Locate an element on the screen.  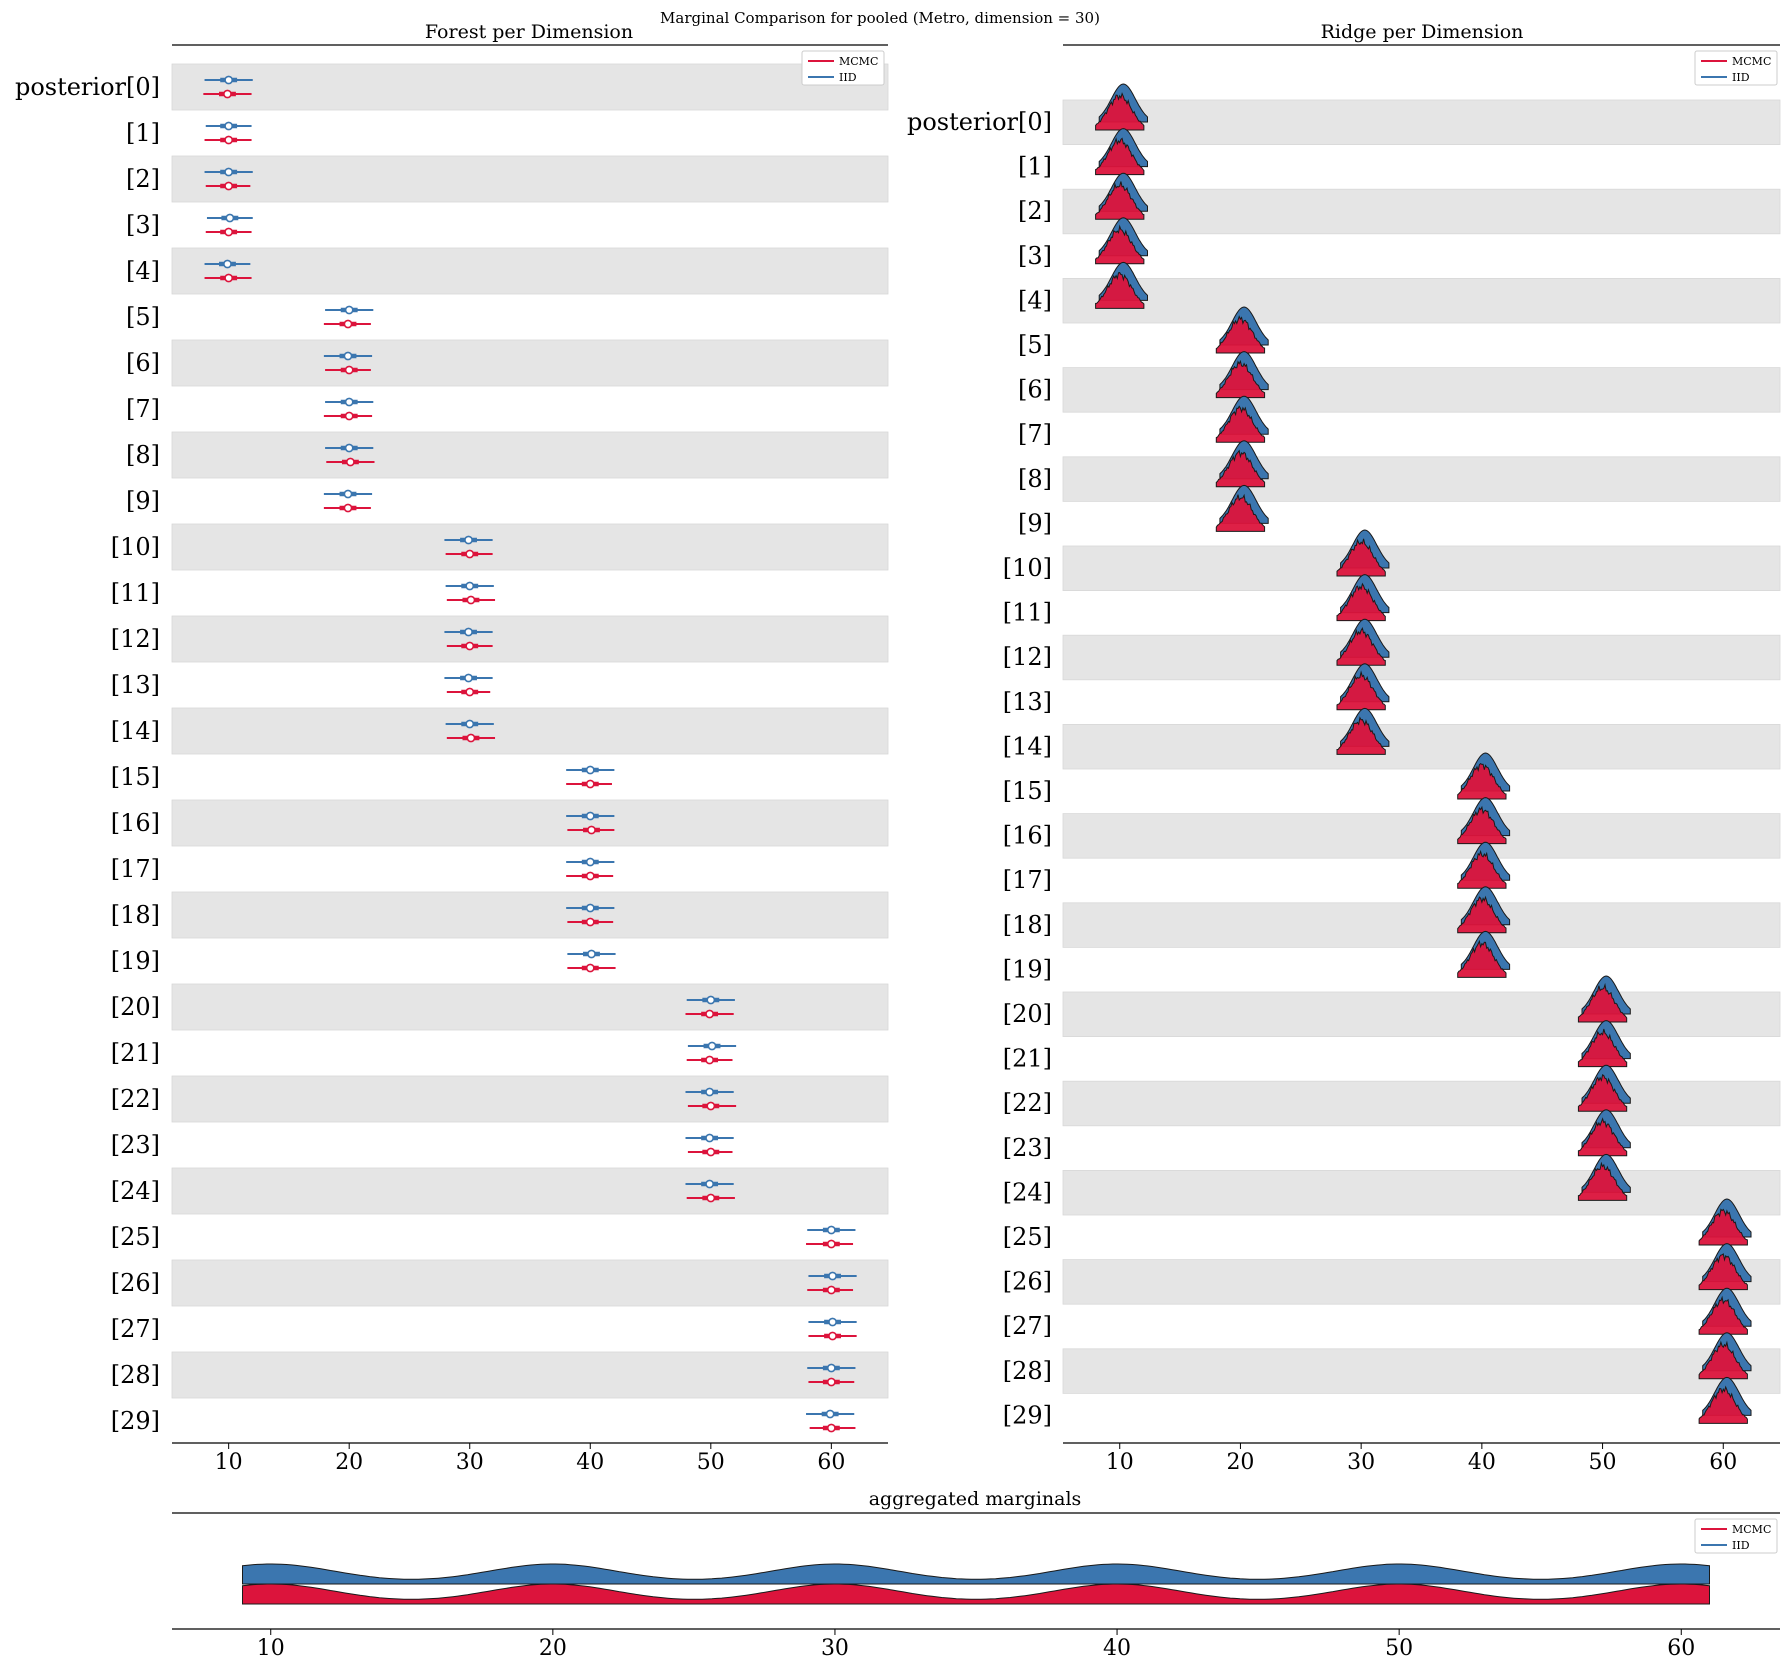
legend-label-mcmc: MCMC is located at coordinates (1751, 61).